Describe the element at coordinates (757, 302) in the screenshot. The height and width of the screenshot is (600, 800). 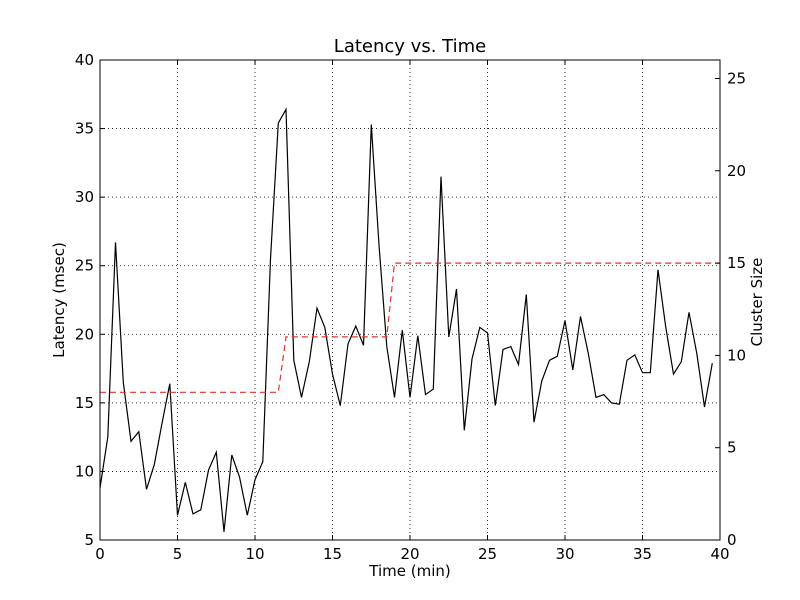
I see `y-right-axis-label: Cluster Size` at that location.